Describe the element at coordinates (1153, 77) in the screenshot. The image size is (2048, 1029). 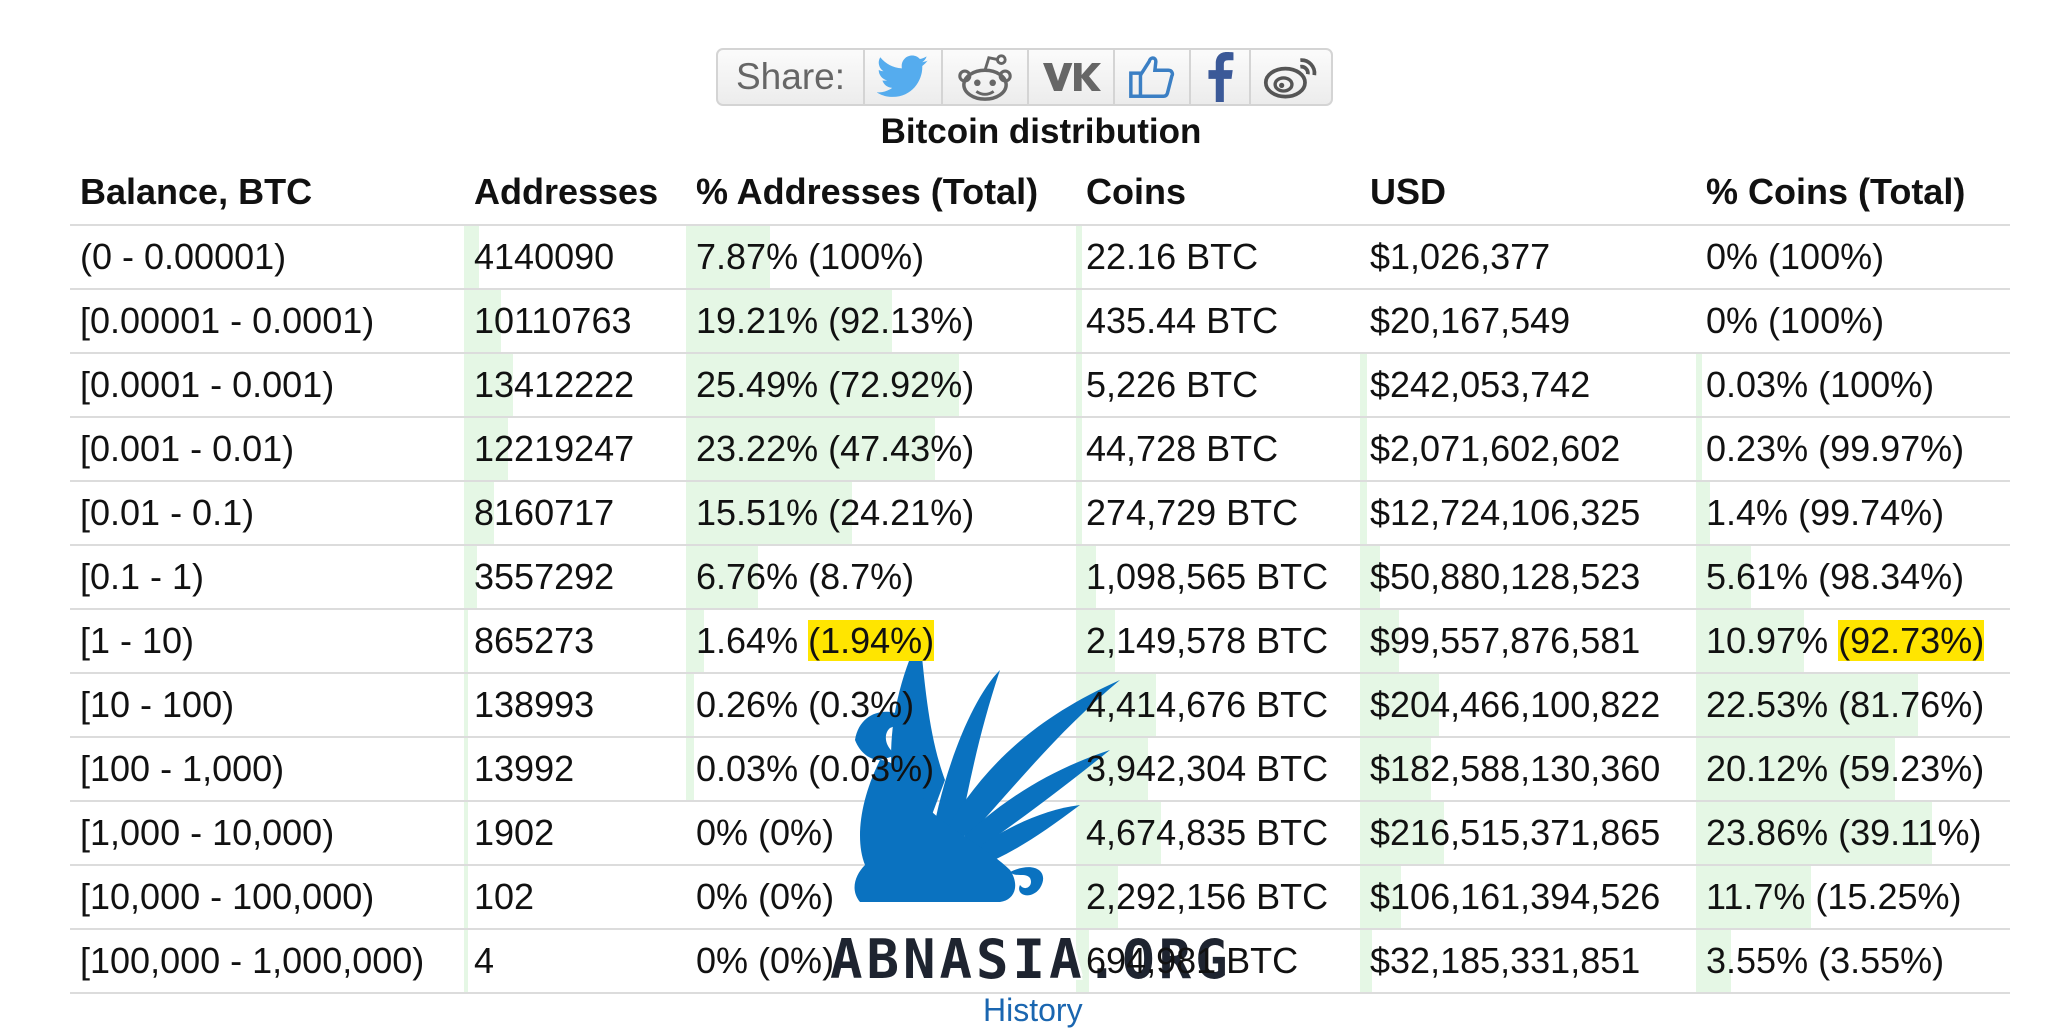
I see `share-like-button` at that location.